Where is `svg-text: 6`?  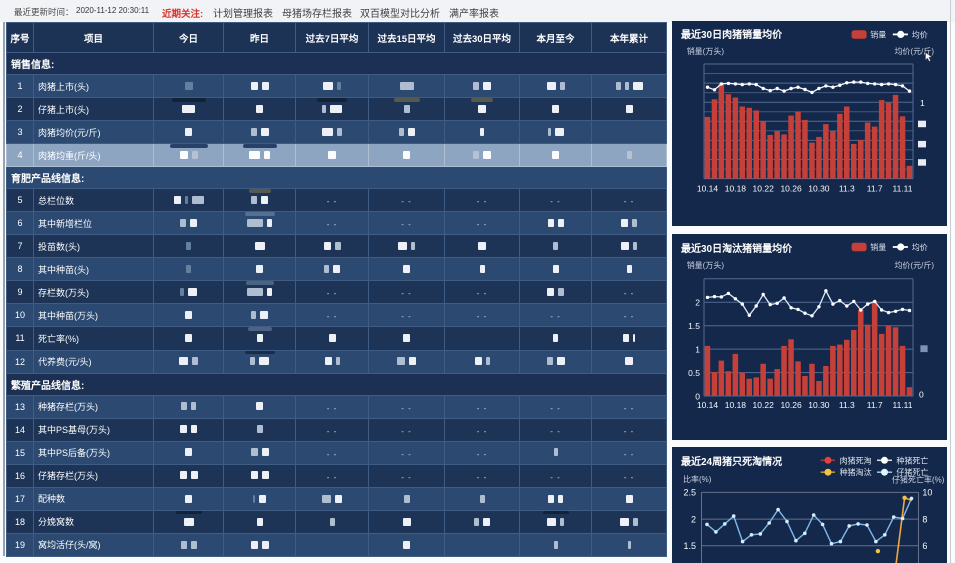
svg-text: 6 is located at coordinates (924, 546).